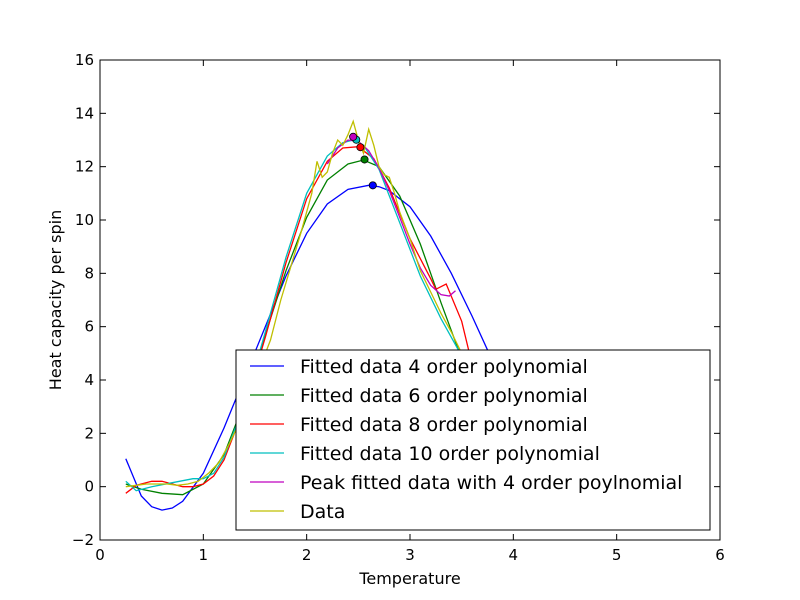 The width and height of the screenshot is (800, 600). Describe the element at coordinates (89, 273) in the screenshot. I see `y-tick-label-5: 8` at that location.